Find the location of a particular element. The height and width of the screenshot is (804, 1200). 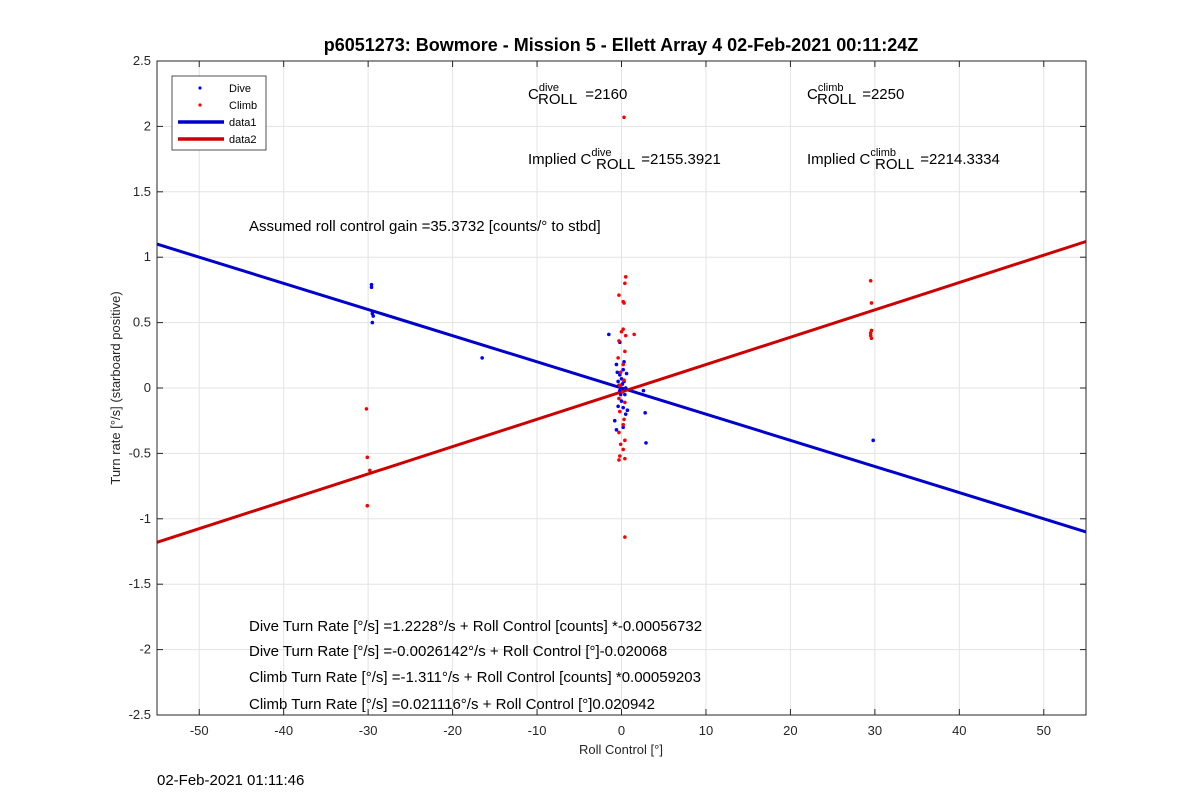

x-tick-label: -40 is located at coordinates (283, 730).